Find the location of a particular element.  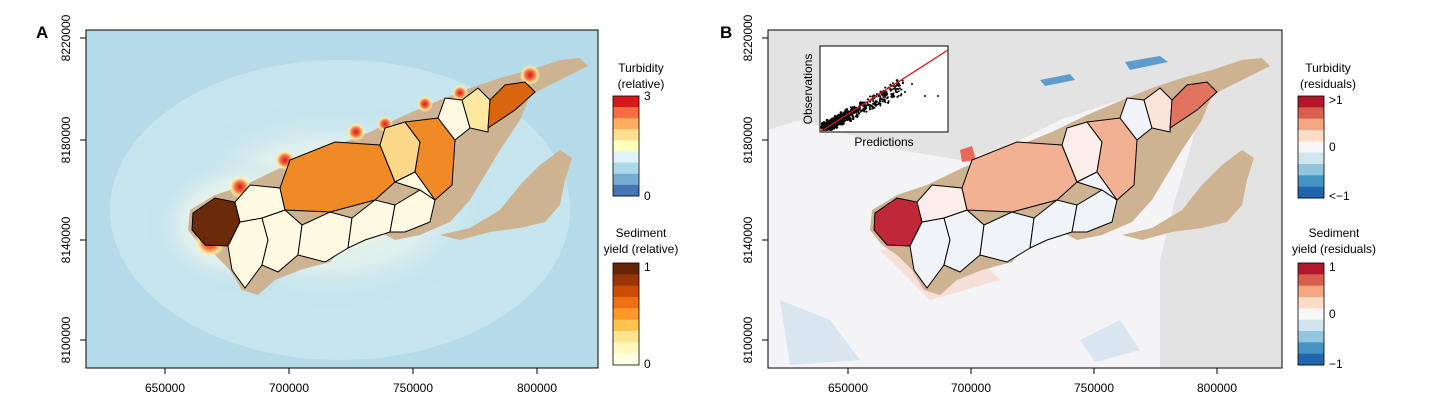

x-tick-label: 650000 is located at coordinates (848, 388).